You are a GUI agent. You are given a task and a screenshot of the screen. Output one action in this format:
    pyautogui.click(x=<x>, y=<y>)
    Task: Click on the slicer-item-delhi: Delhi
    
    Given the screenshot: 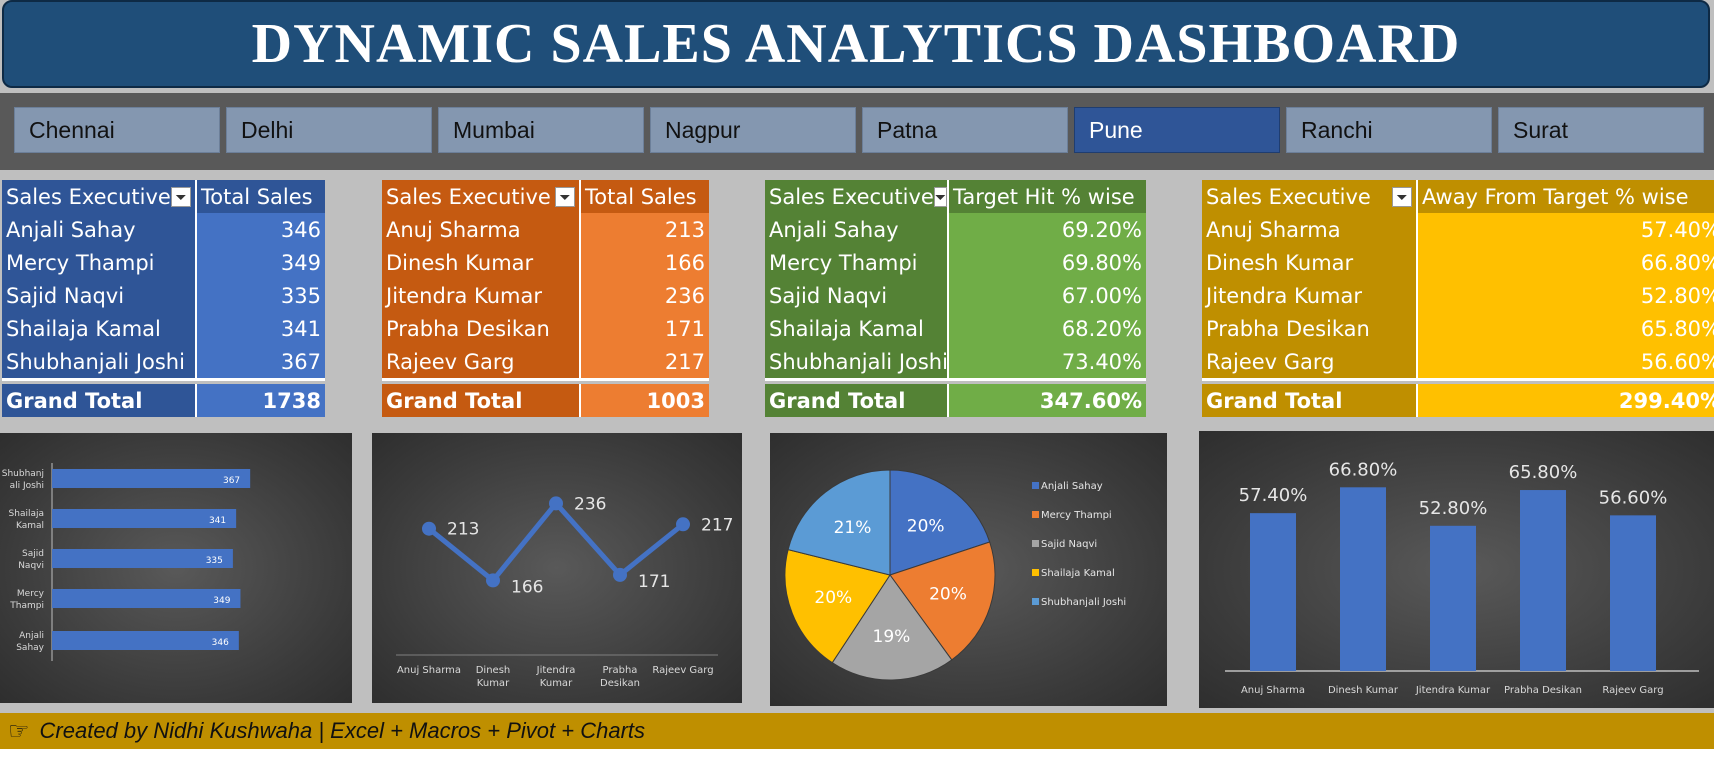 What is the action you would take?
    pyautogui.click(x=329, y=130)
    